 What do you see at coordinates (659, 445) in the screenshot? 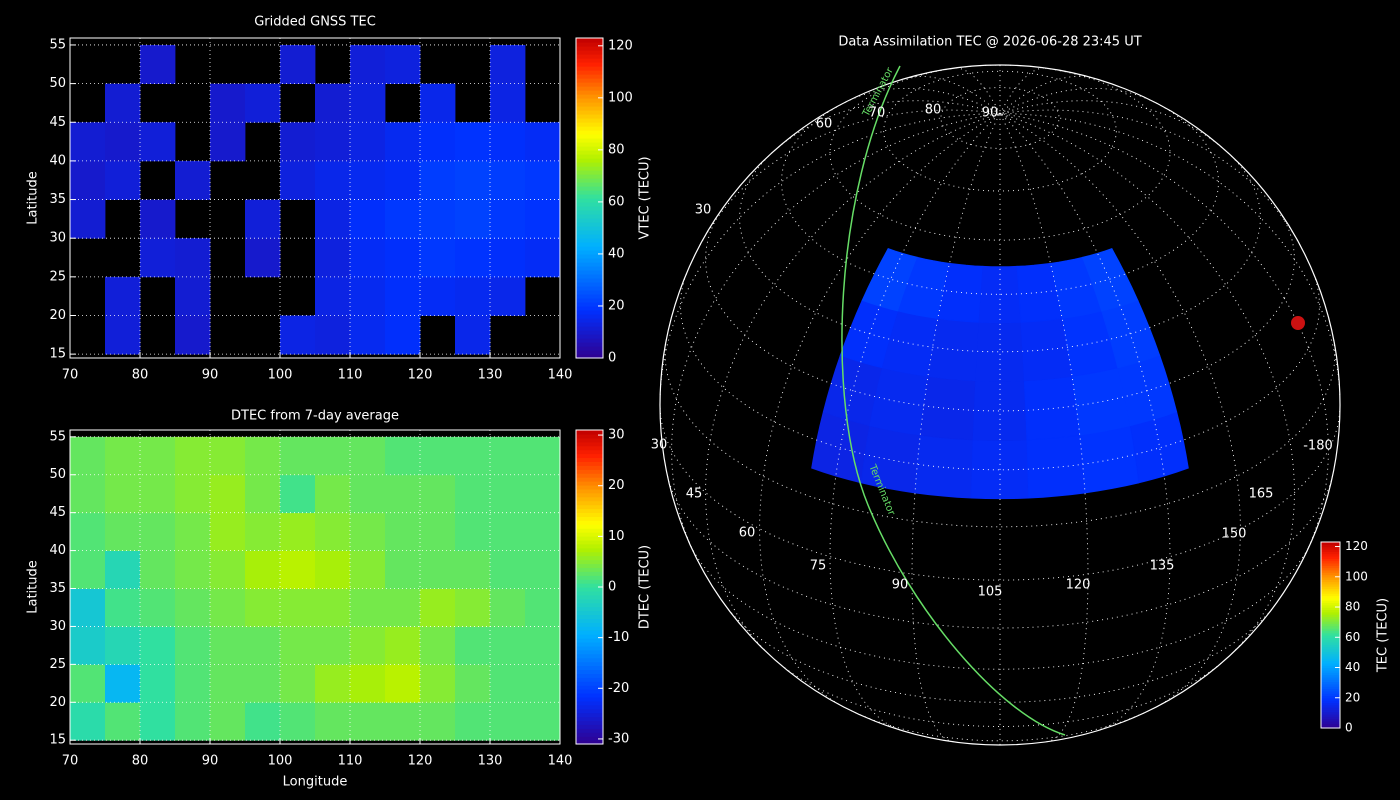
I see `lon-label: 30` at bounding box center [659, 445].